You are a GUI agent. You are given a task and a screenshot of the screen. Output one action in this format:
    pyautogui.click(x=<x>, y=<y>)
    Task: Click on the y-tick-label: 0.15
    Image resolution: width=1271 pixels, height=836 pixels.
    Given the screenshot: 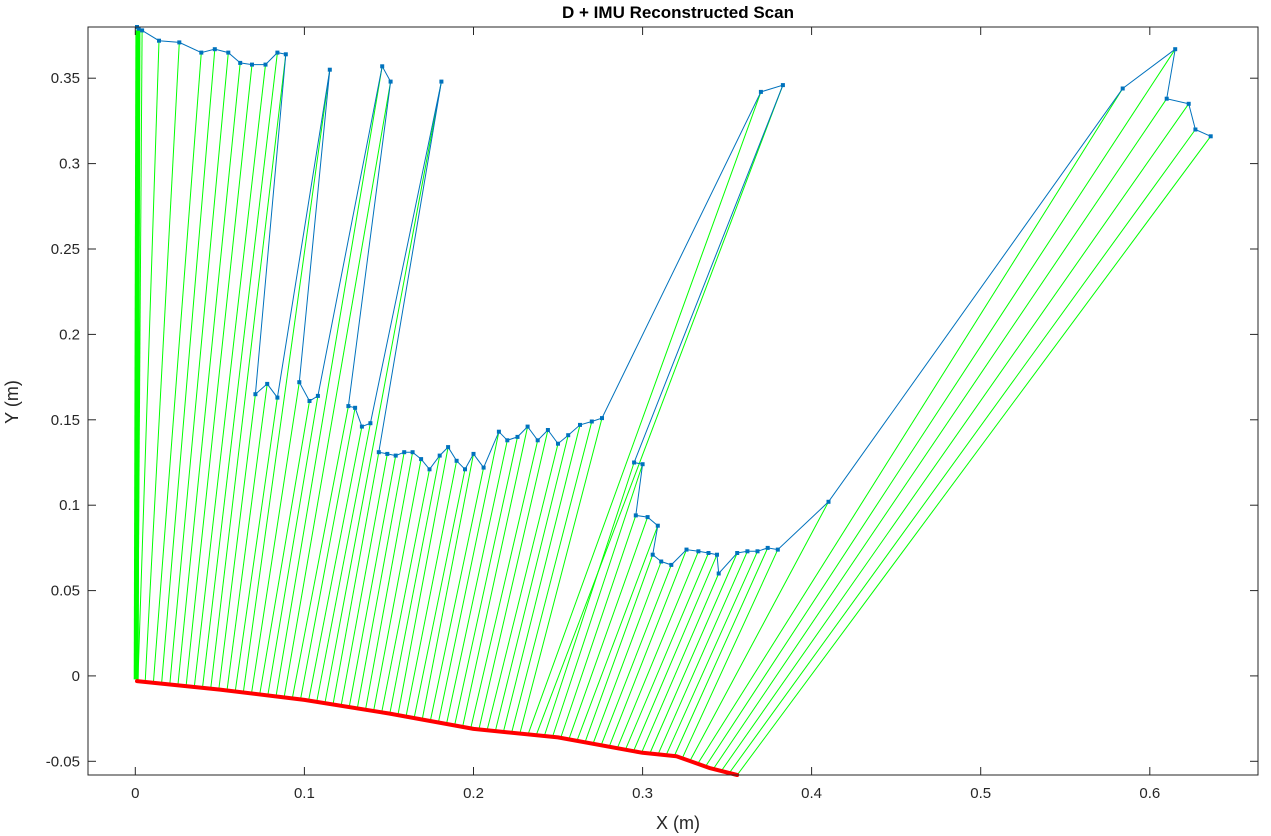 What is the action you would take?
    pyautogui.click(x=65, y=420)
    